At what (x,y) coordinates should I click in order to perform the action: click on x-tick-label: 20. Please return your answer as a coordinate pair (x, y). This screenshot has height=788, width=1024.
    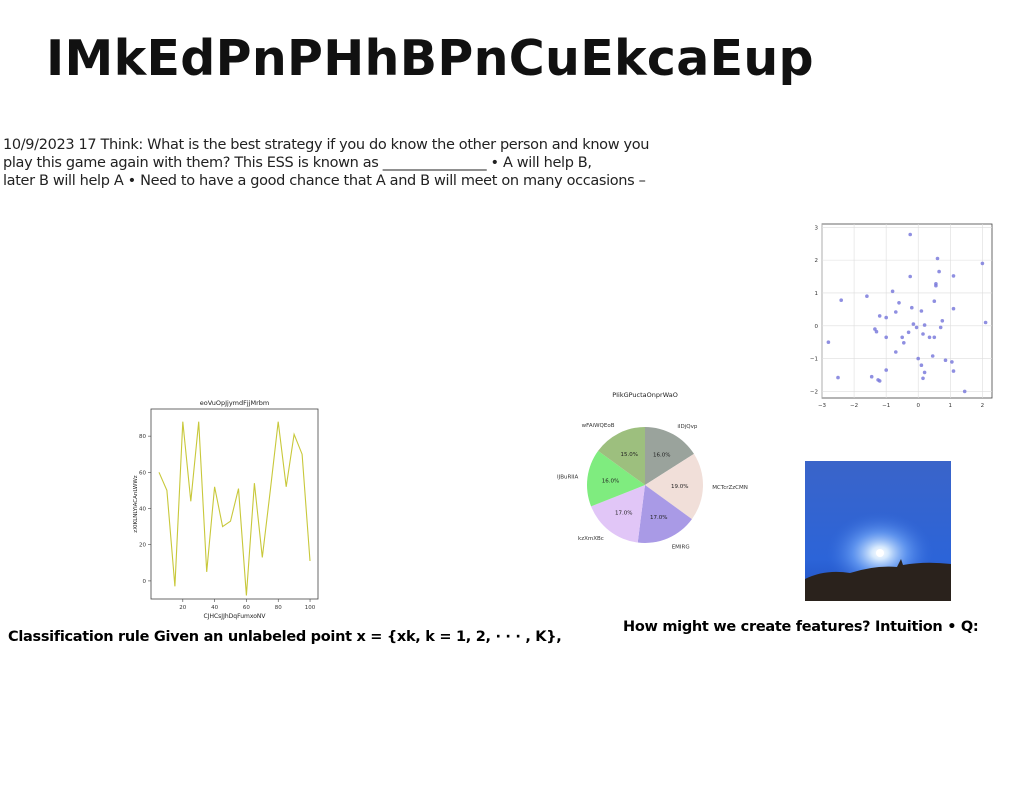
    Looking at the image, I should click on (182, 608).